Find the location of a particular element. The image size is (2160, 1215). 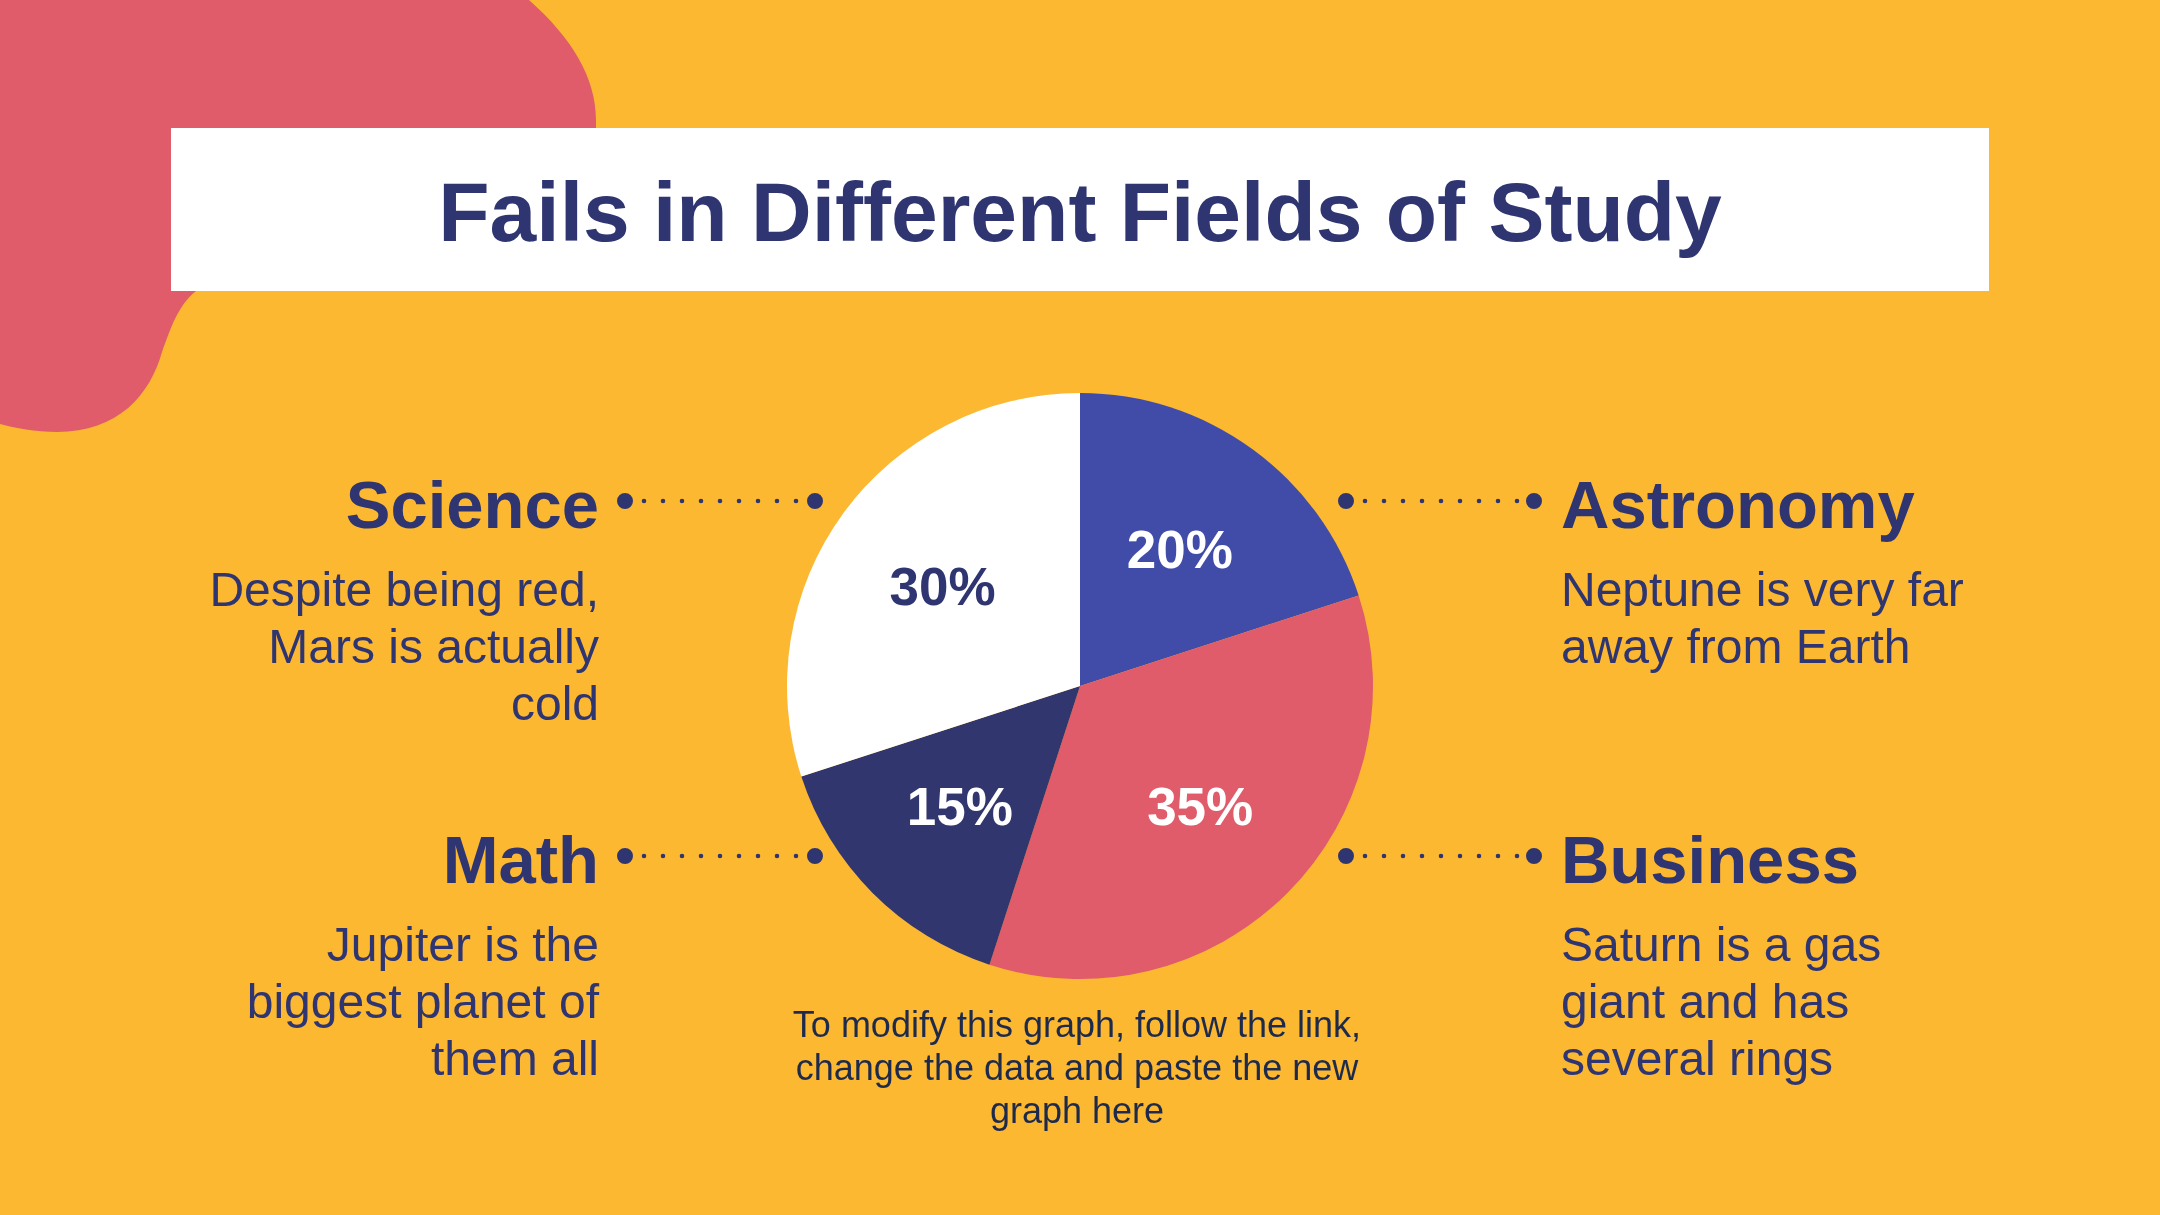

slice-label: Science is located at coordinates (472, 504).